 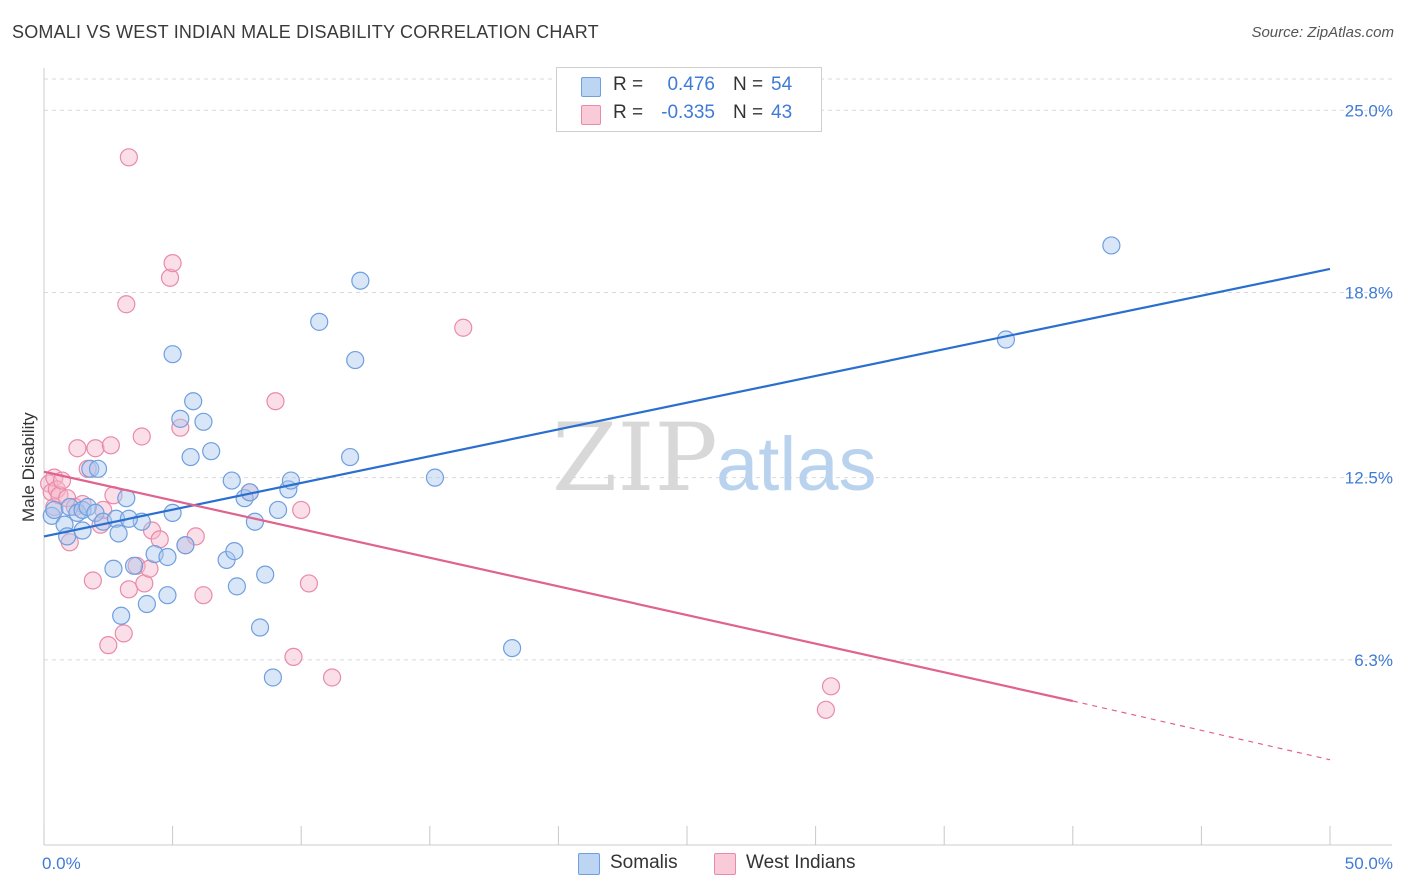 I want to click on legend: R = 0.476 N = 54 R = -0.335 N = 43, so click(x=689, y=99).